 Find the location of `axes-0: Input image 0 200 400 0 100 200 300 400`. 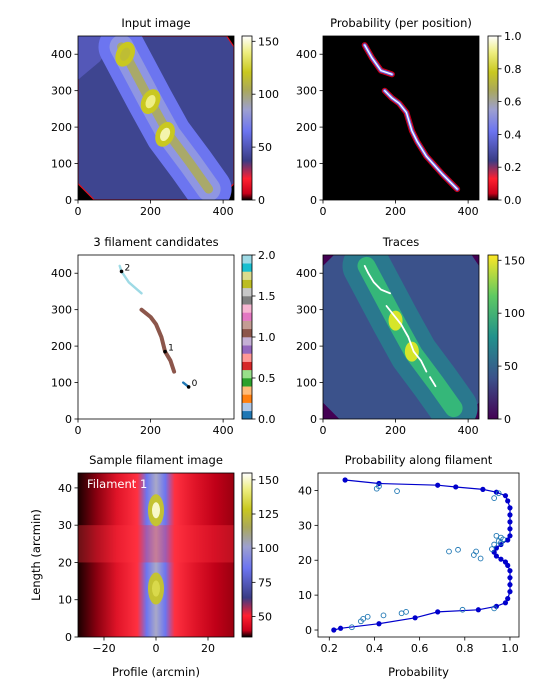

axes-0: Input image 0 200 400 0 100 200 300 400 is located at coordinates (143, 117).